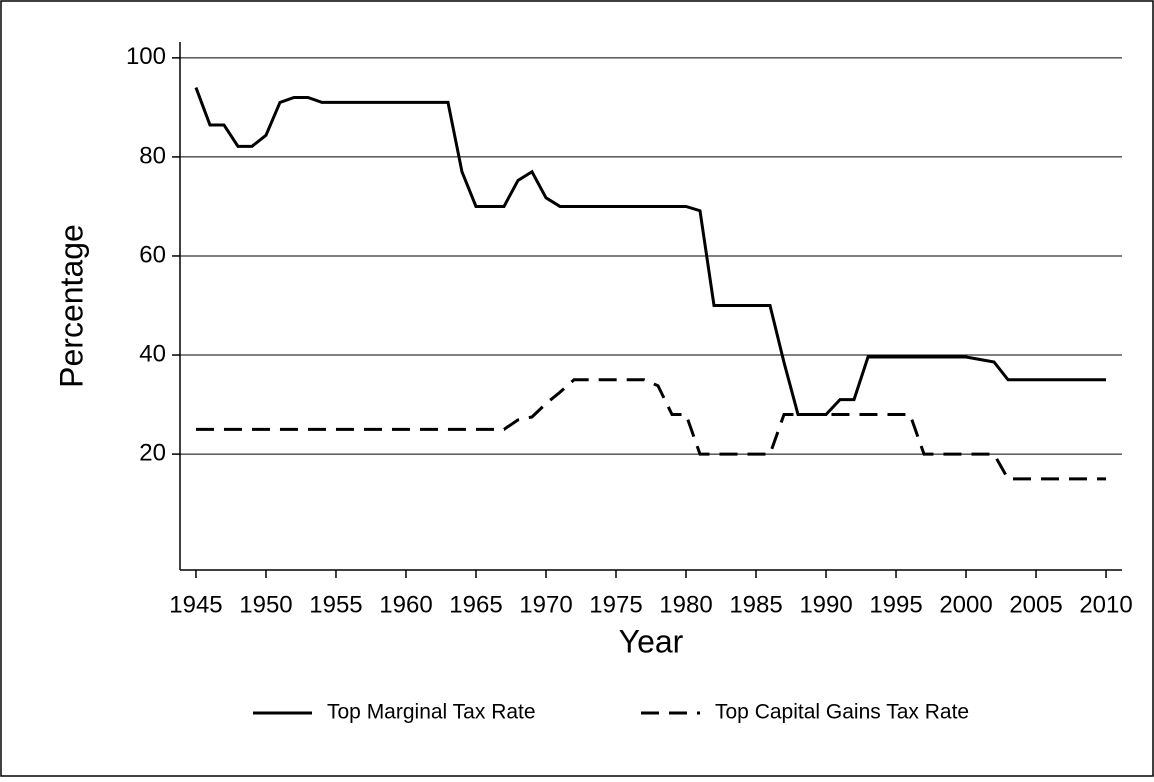 This screenshot has width=1154, height=782. What do you see at coordinates (895, 604) in the screenshot?
I see `x-tick-label: 1995` at bounding box center [895, 604].